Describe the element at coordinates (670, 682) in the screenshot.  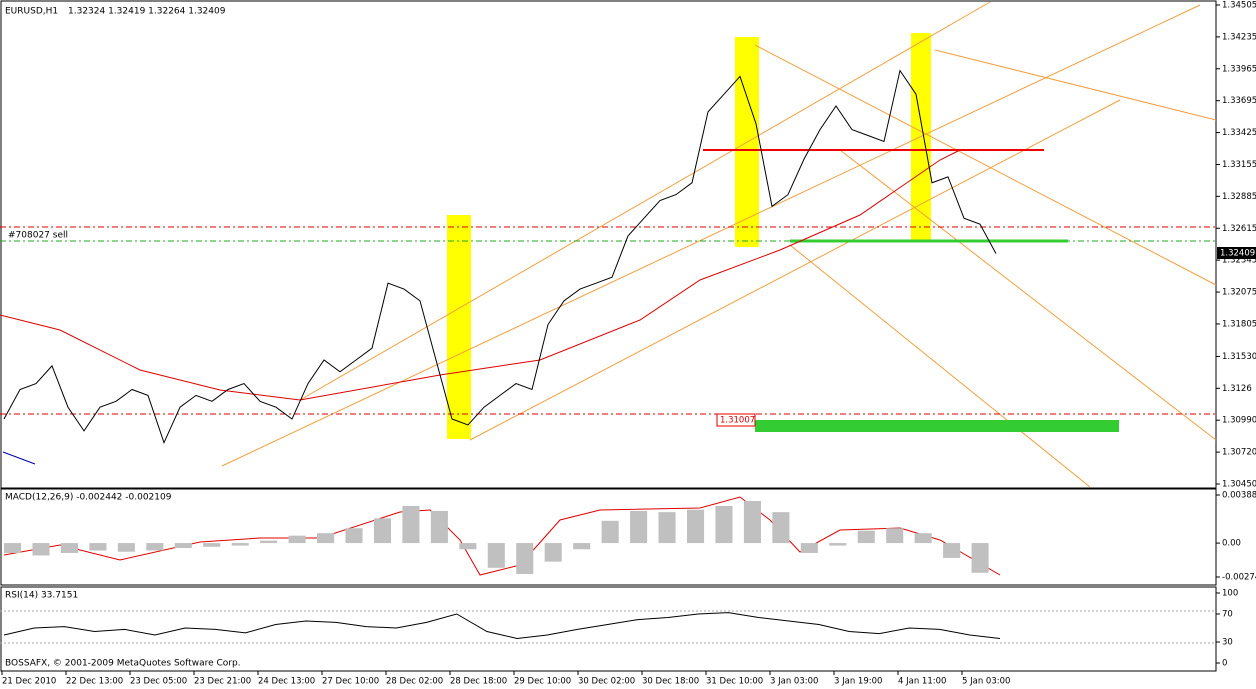
I see `time-label: 30 Dec 18:00` at that location.